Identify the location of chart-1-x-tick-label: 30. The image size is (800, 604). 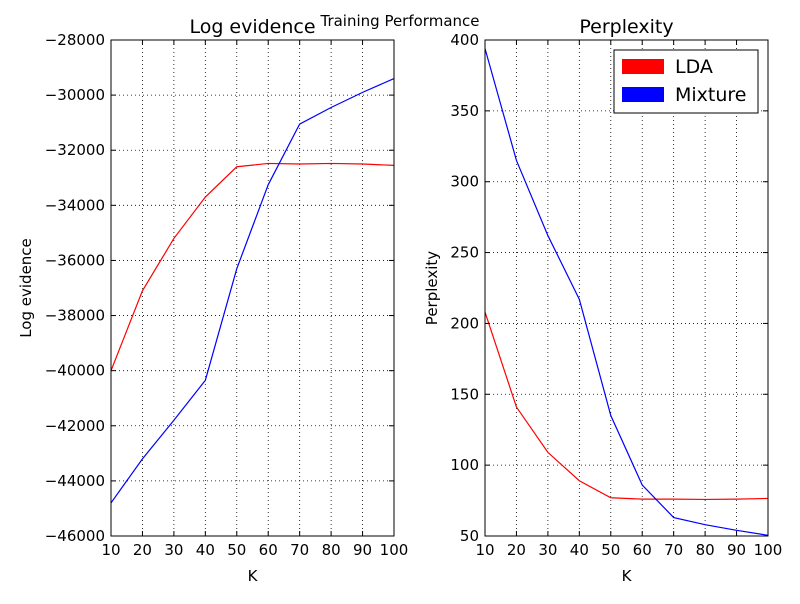
(547, 550).